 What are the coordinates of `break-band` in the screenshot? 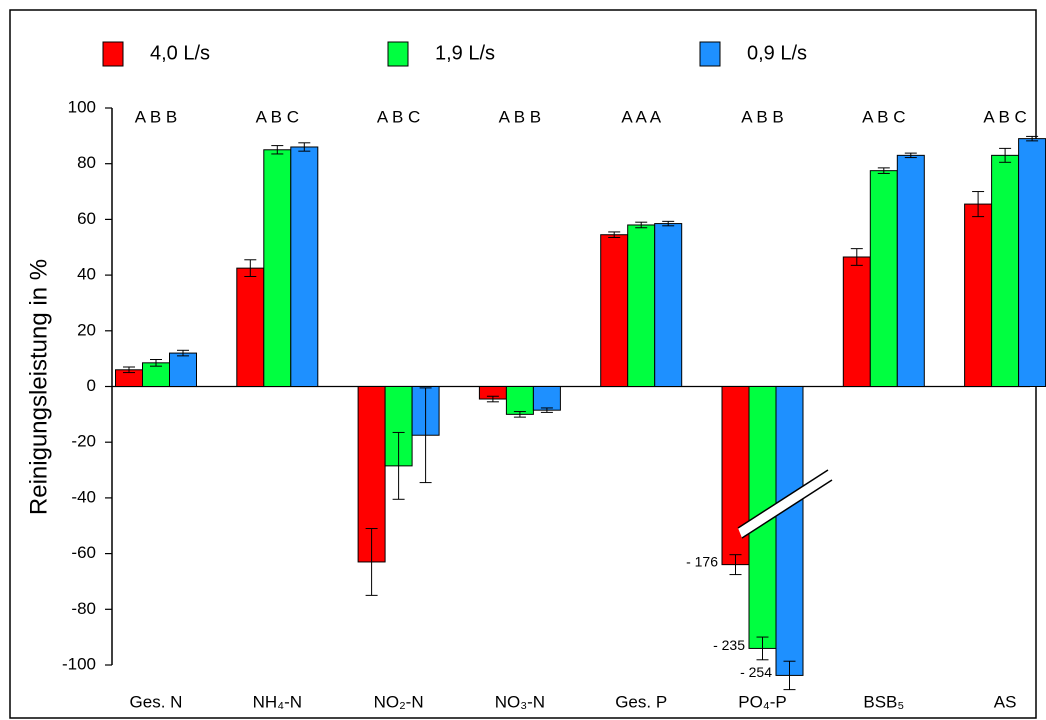 It's located at (785, 504).